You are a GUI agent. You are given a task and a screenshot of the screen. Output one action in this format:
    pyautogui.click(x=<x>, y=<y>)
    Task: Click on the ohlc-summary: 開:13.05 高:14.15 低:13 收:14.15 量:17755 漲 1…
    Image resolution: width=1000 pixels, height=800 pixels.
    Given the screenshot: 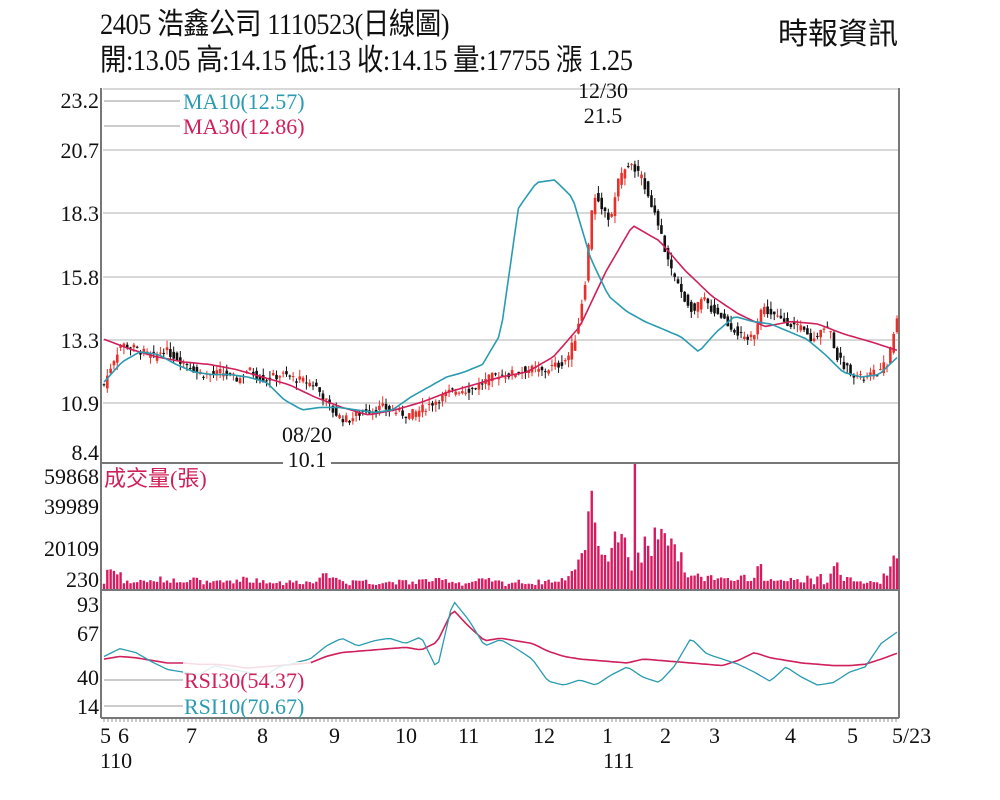 What is the action you would take?
    pyautogui.click(x=366, y=60)
    